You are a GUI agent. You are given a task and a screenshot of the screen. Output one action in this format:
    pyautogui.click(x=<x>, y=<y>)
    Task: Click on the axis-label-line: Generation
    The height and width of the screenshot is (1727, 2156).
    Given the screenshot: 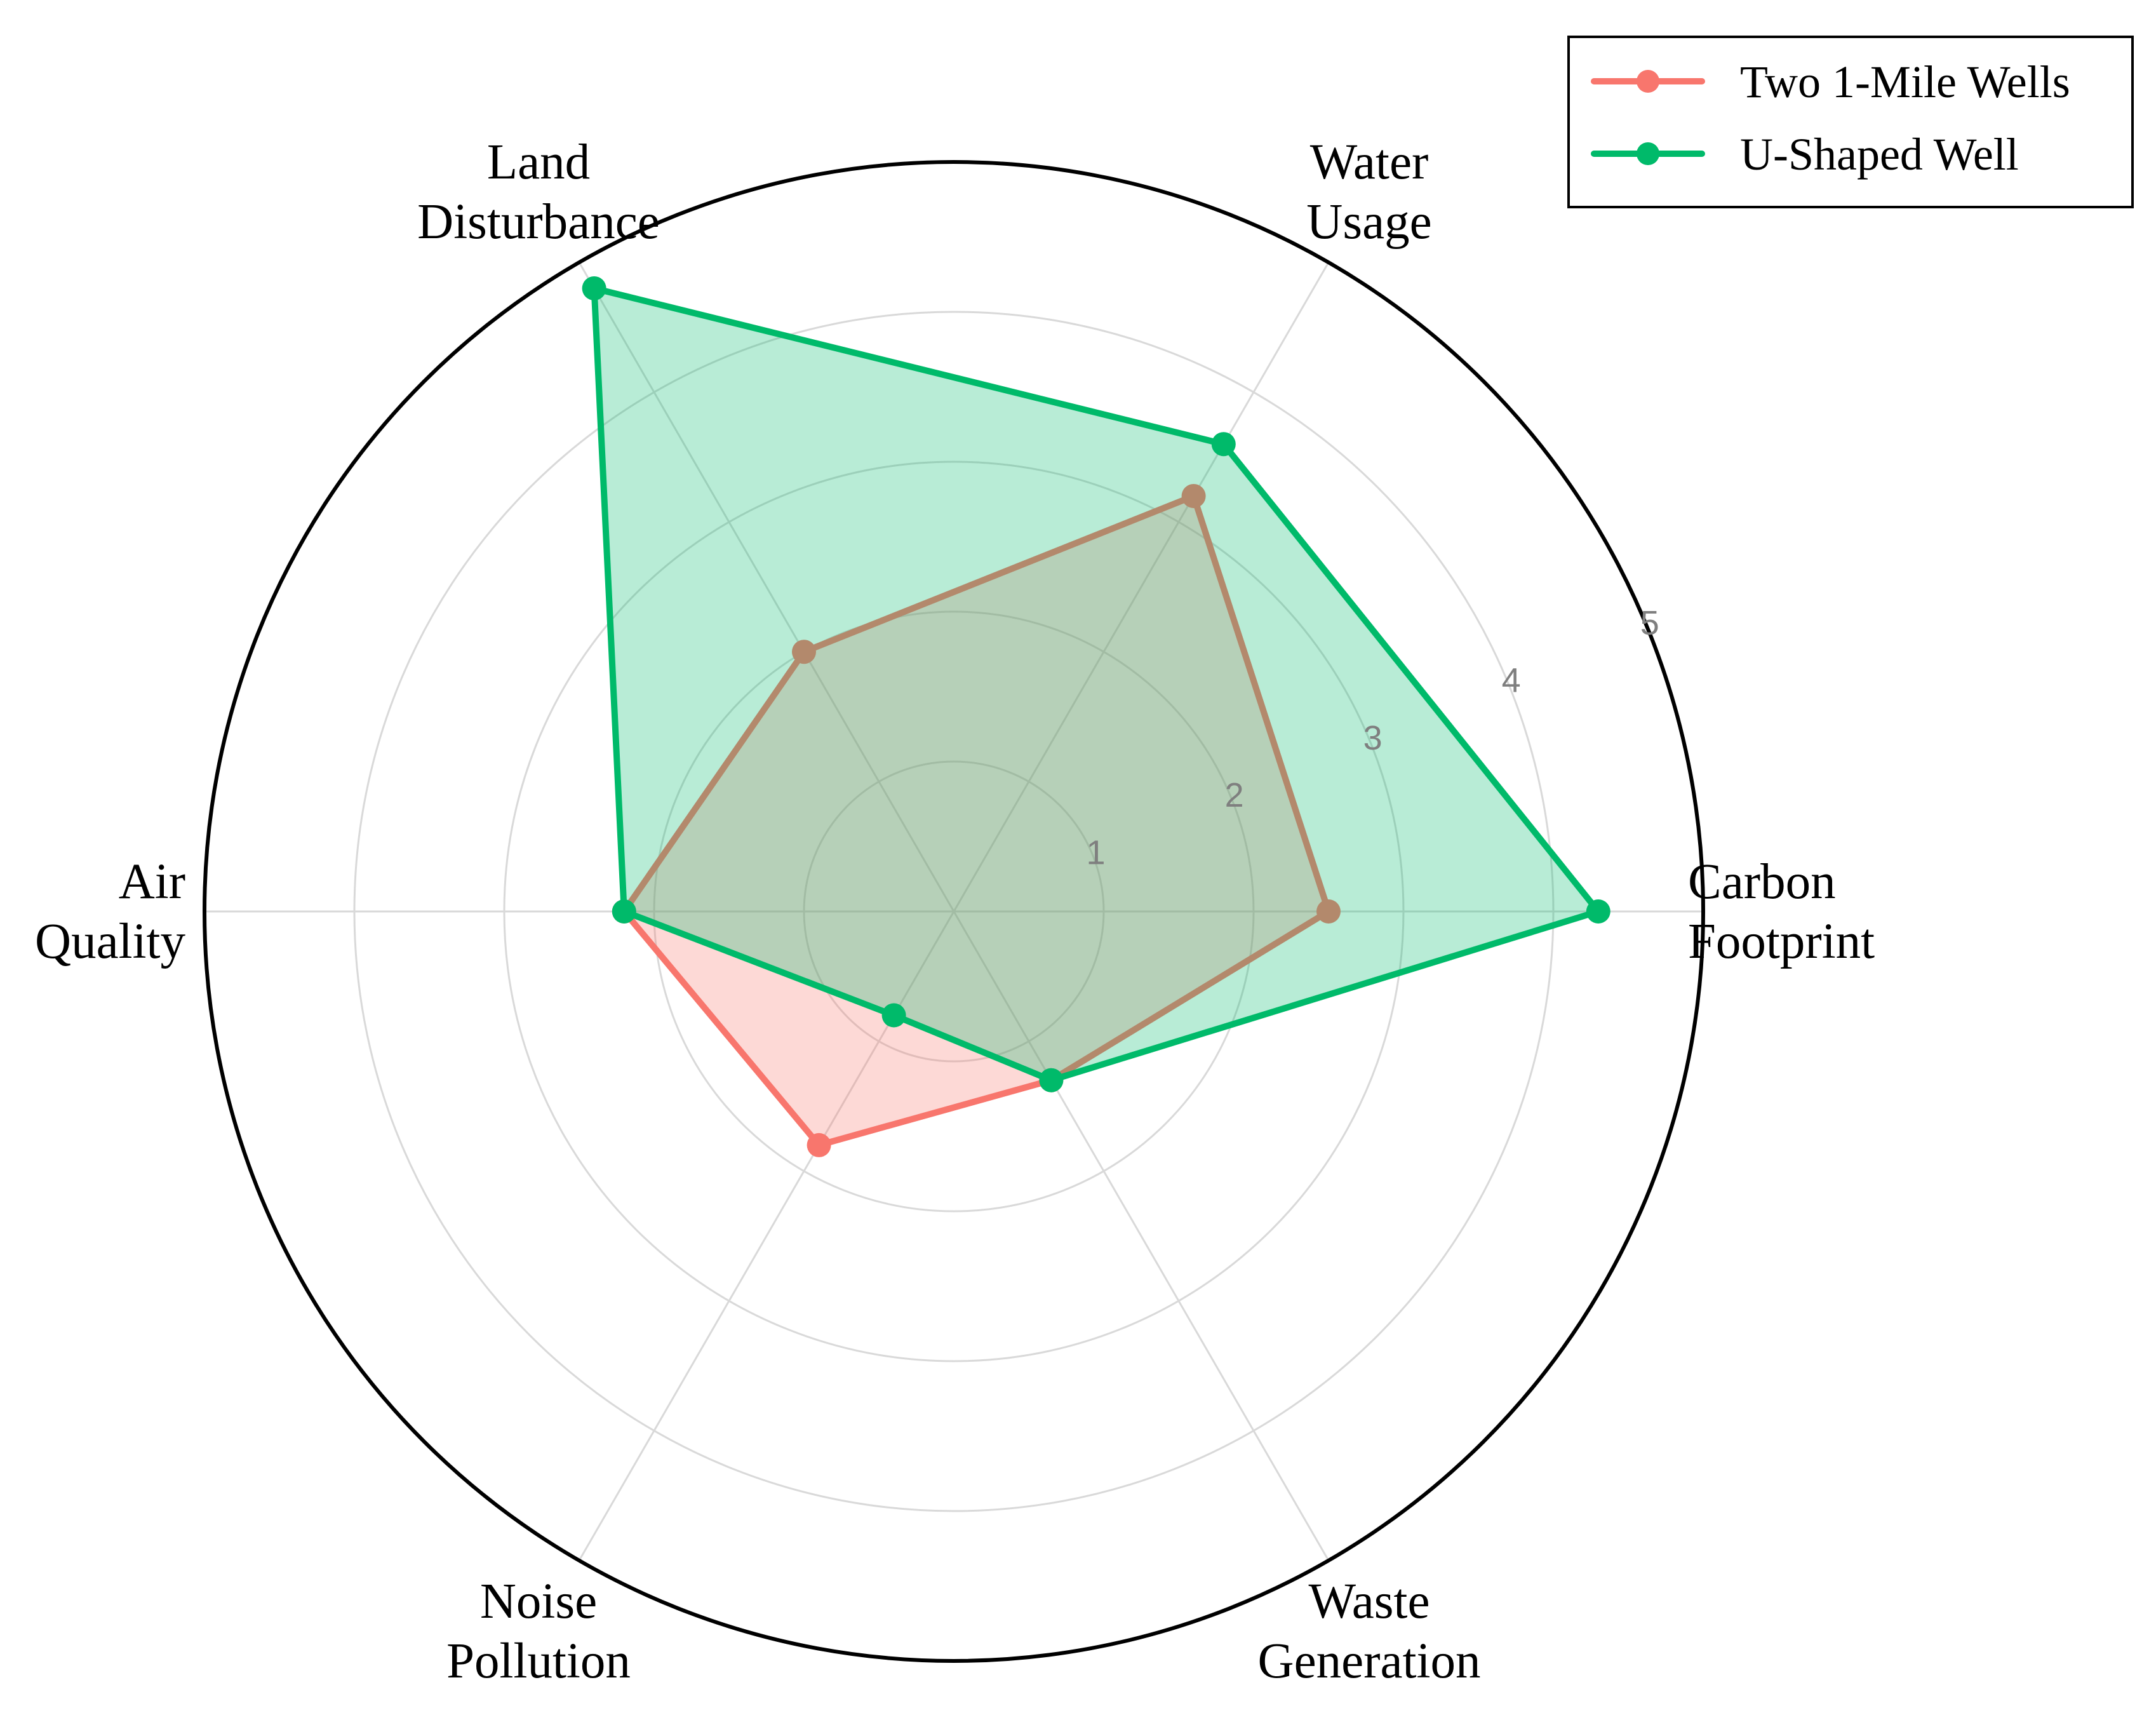 What is the action you would take?
    pyautogui.click(x=1369, y=1661)
    